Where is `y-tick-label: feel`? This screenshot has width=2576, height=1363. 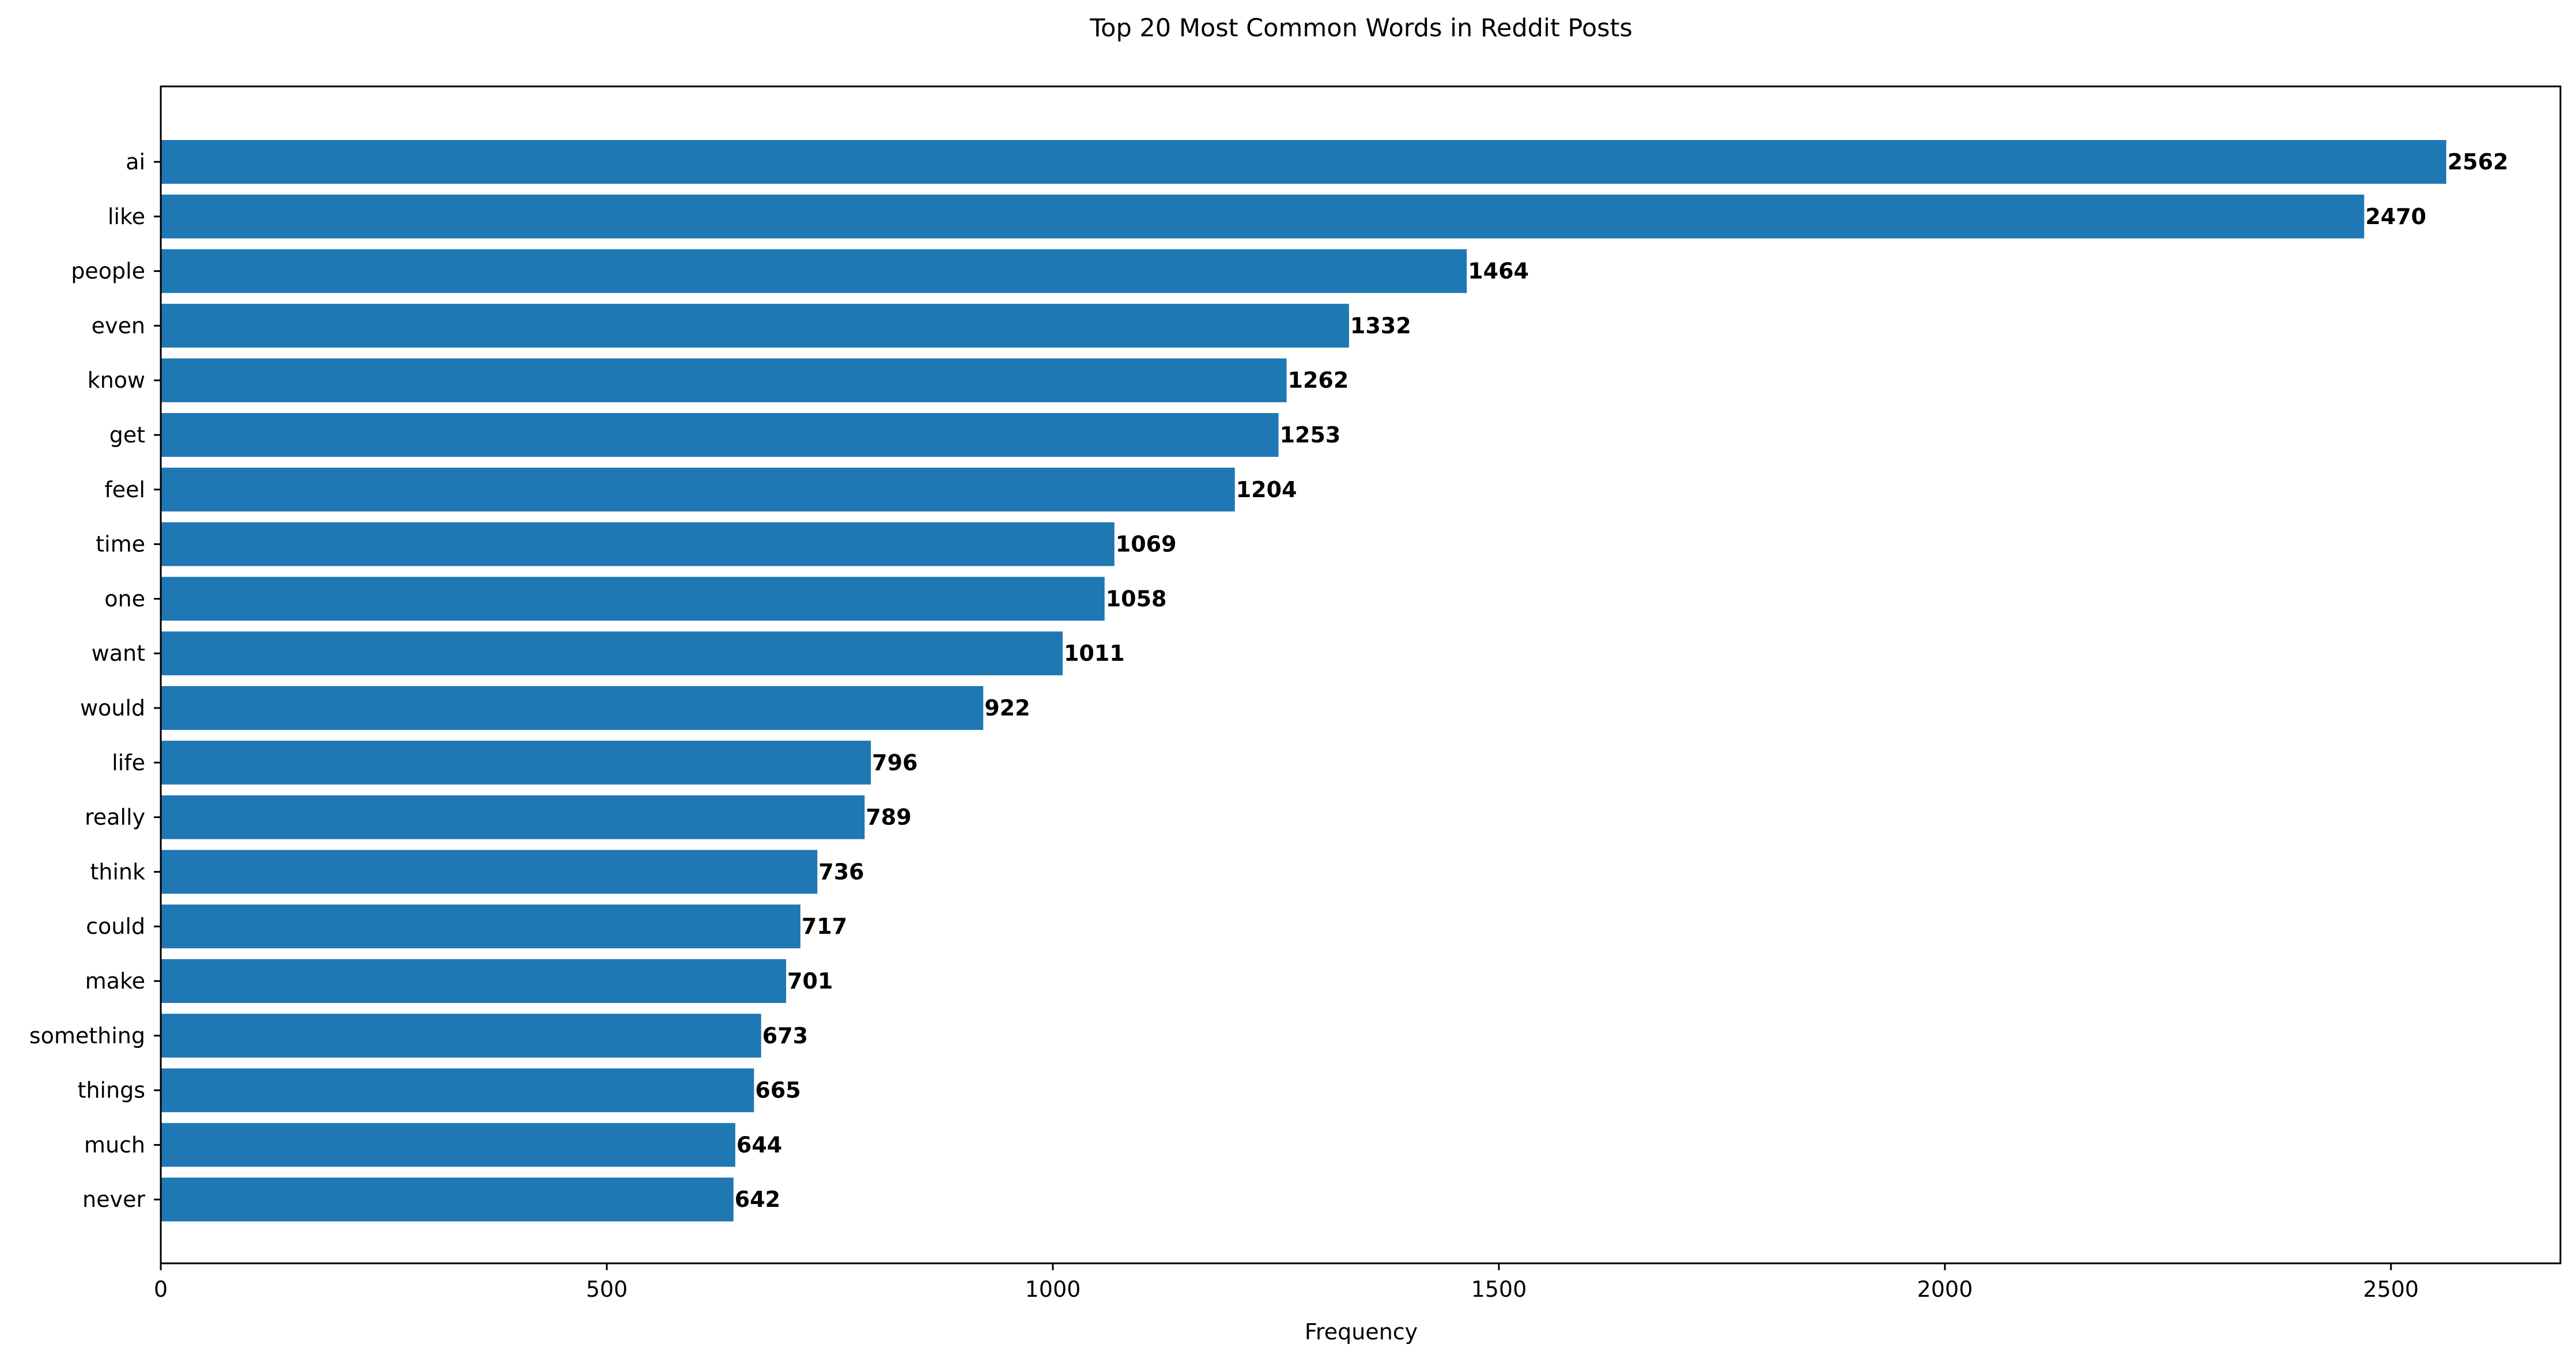
y-tick-label: feel is located at coordinates (124, 489).